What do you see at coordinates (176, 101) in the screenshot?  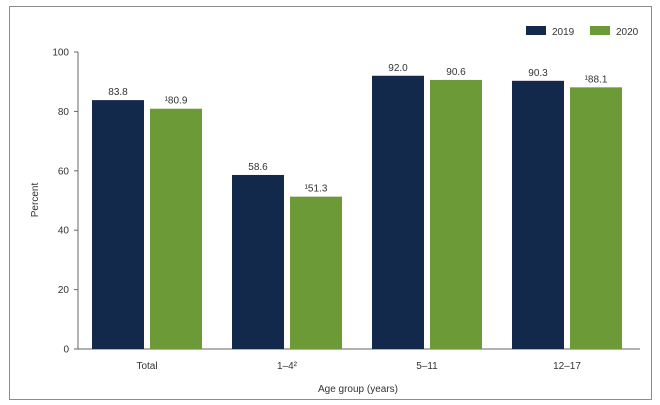 I see `data-label-2020-0: ¹80.9` at bounding box center [176, 101].